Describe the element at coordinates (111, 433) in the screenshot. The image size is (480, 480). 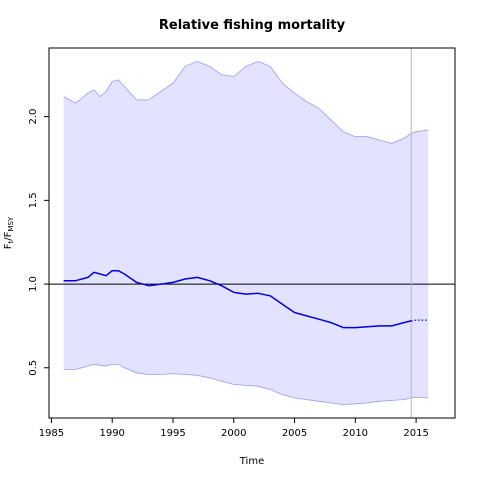
I see `x-tick-label: 1990` at that location.